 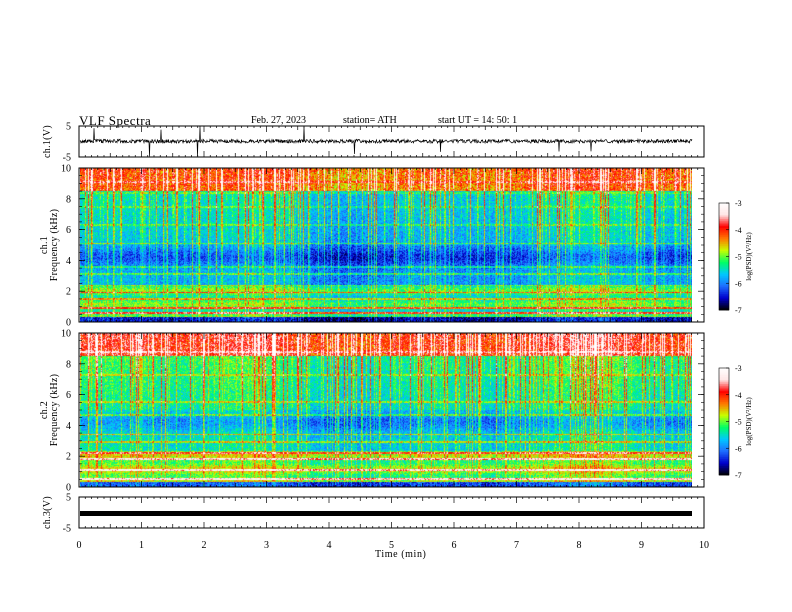 What do you see at coordinates (749, 256) in the screenshot?
I see `ch1-spectrogram-colorbar-label: log(PSD)(V²/Hz)` at bounding box center [749, 256].